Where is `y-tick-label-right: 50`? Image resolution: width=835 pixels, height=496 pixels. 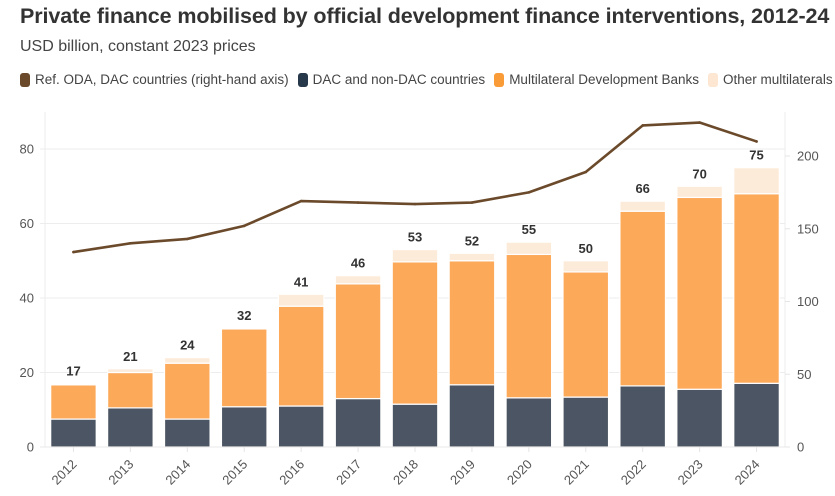
y-tick-label-right: 50 is located at coordinates (804, 374).